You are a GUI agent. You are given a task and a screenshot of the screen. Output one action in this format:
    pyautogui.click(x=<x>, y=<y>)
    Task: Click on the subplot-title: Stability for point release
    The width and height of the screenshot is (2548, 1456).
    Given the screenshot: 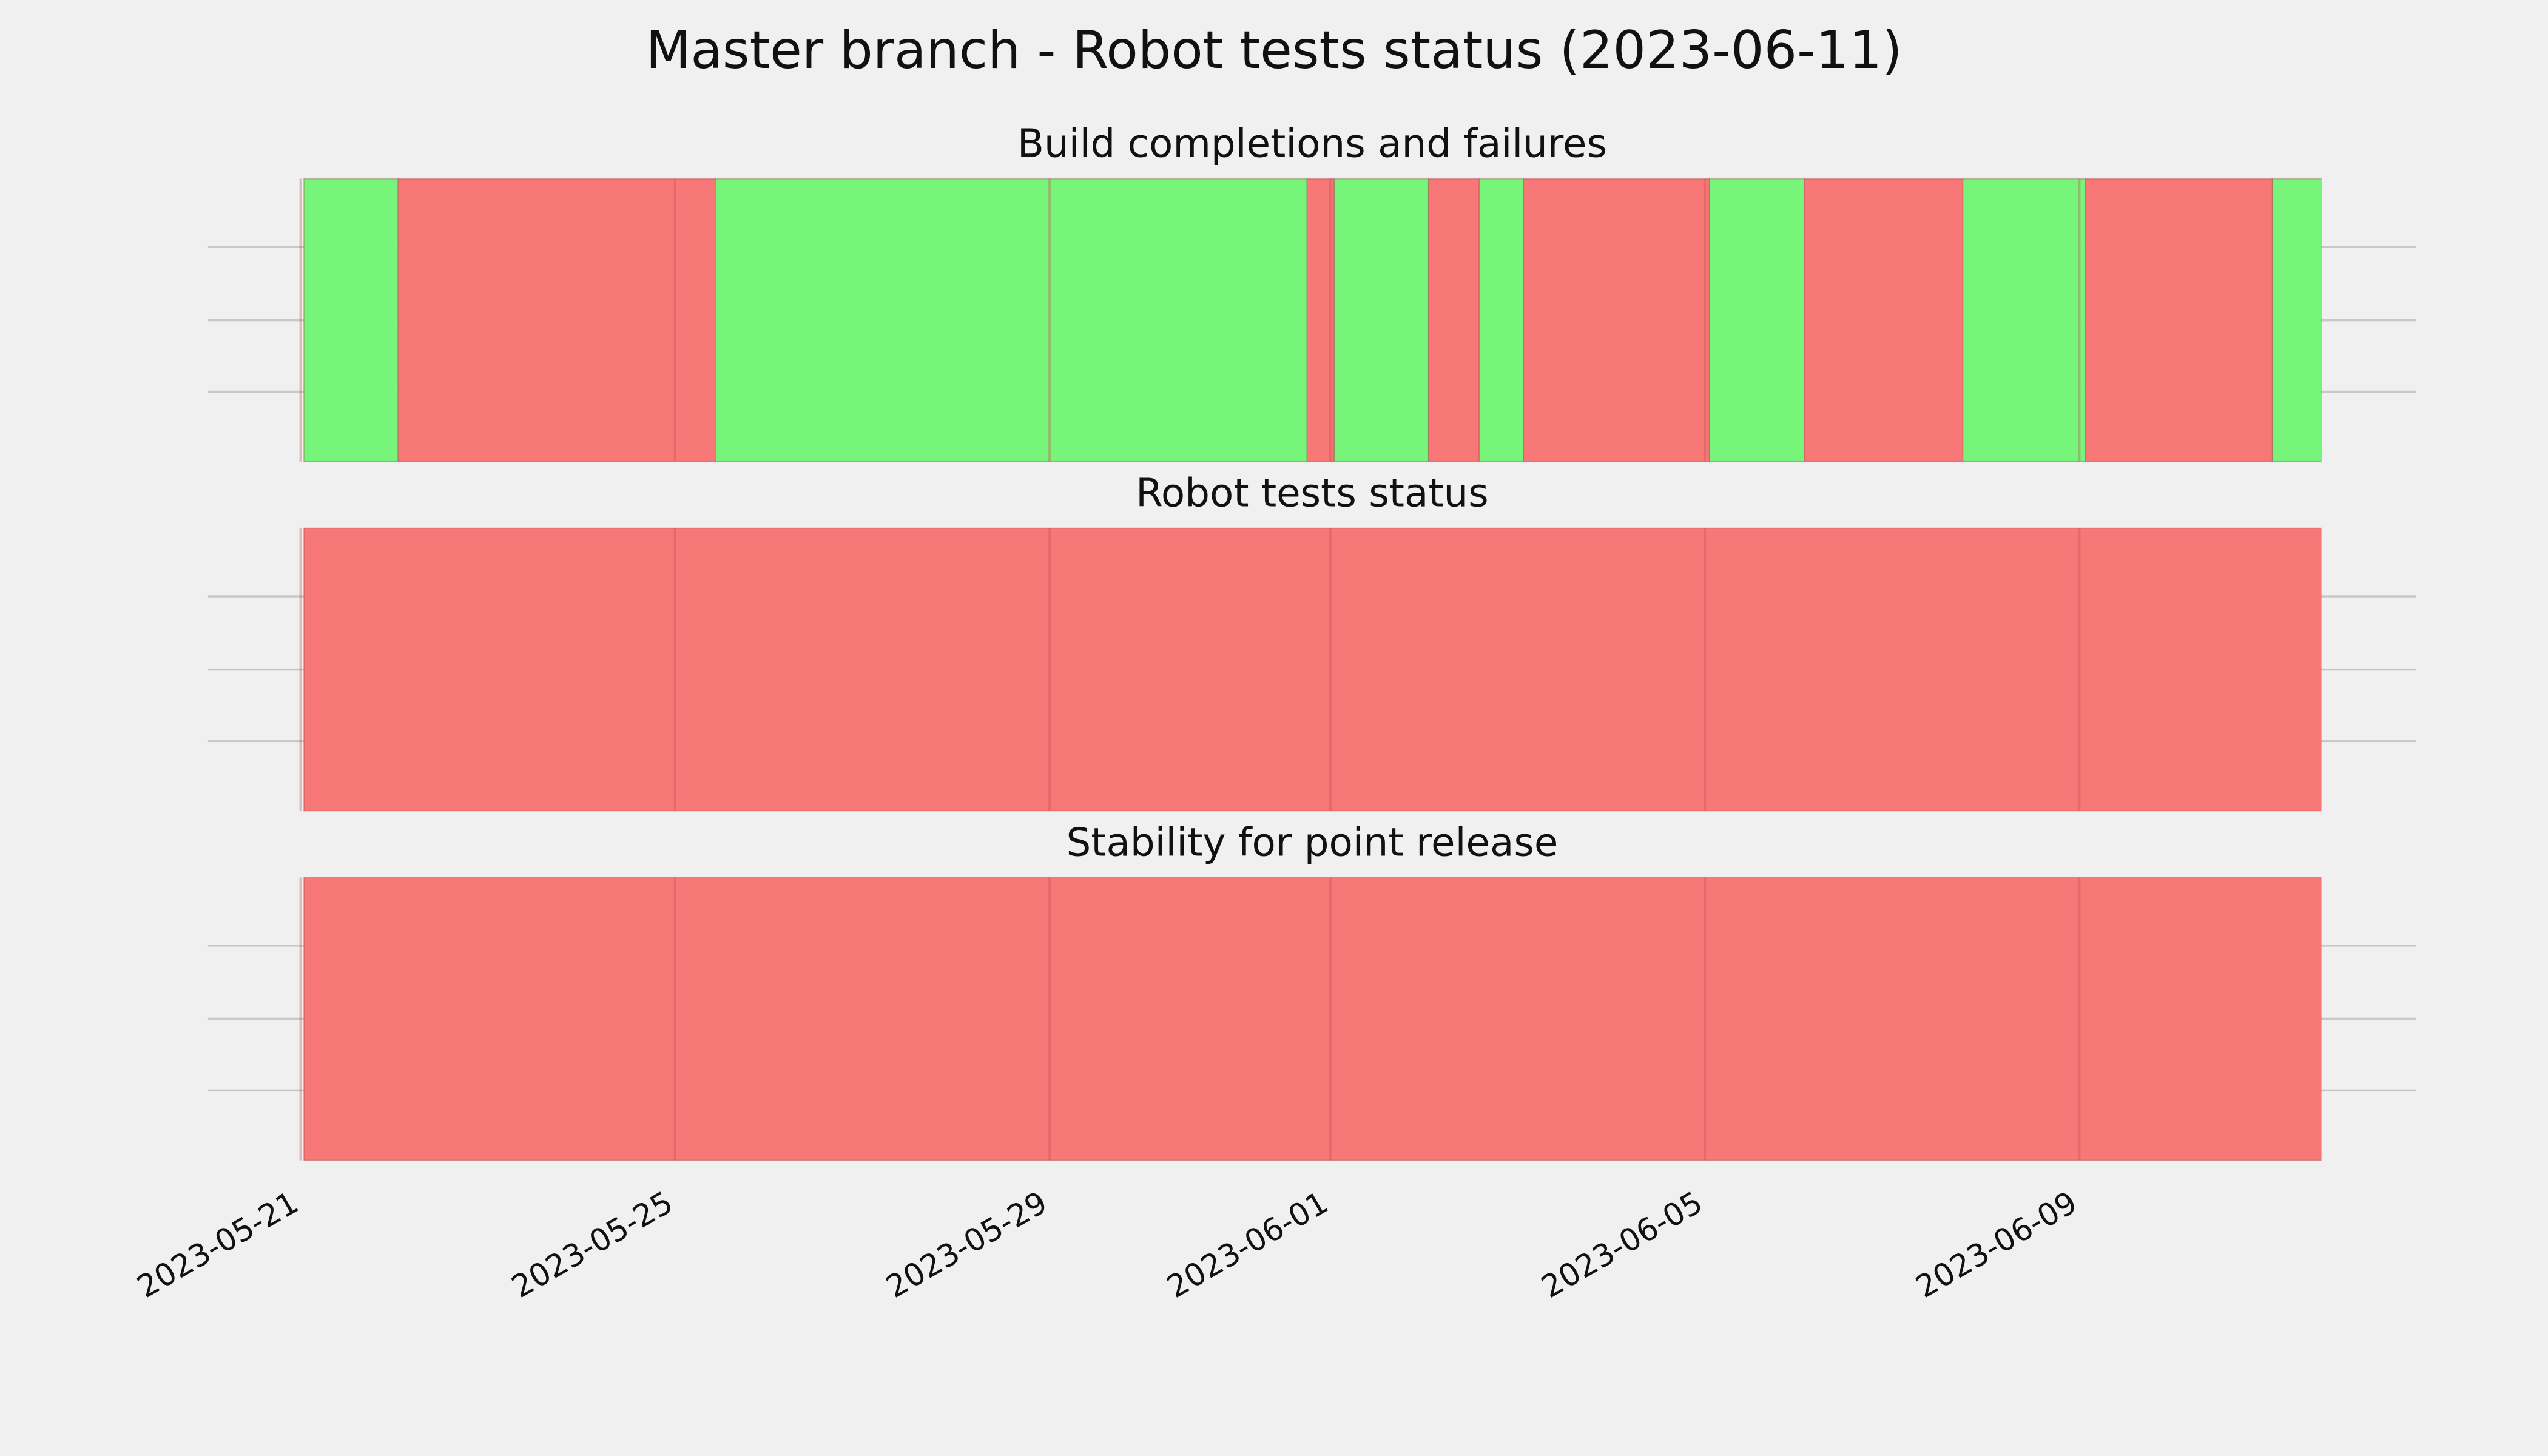 What is the action you would take?
    pyautogui.click(x=1313, y=842)
    